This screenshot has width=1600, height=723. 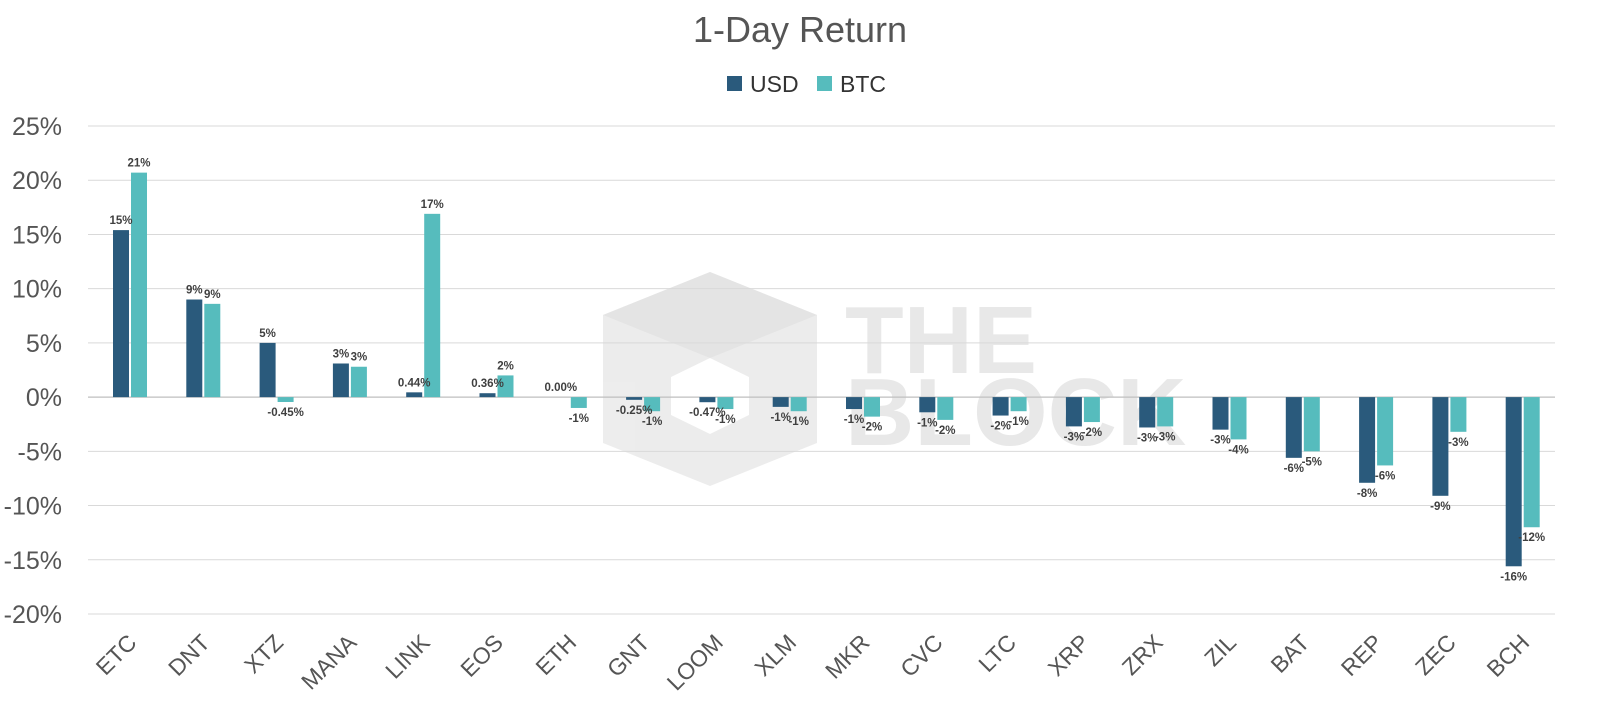 I want to click on data-label-usd-xlm: -1%, so click(x=780, y=418).